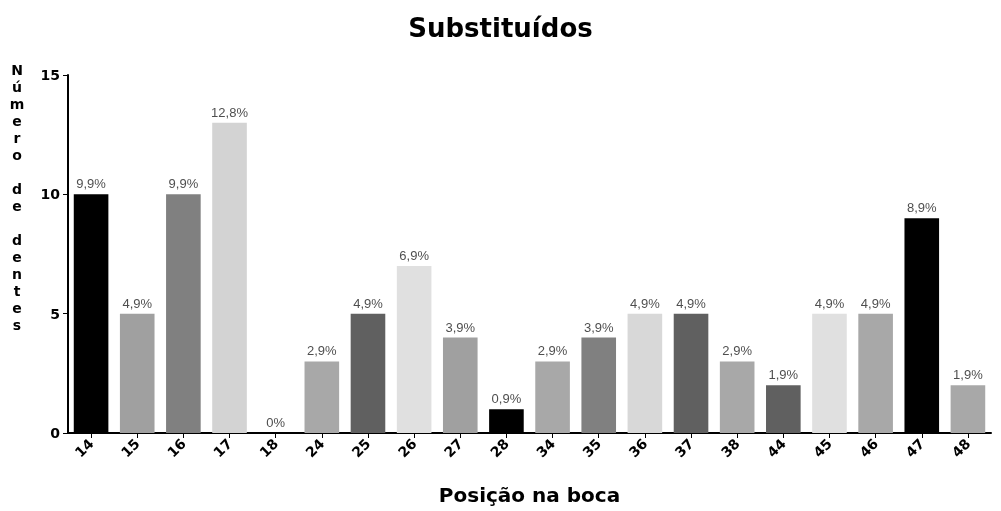  What do you see at coordinates (500, 28) in the screenshot?
I see `chart-title: Substituídos` at bounding box center [500, 28].